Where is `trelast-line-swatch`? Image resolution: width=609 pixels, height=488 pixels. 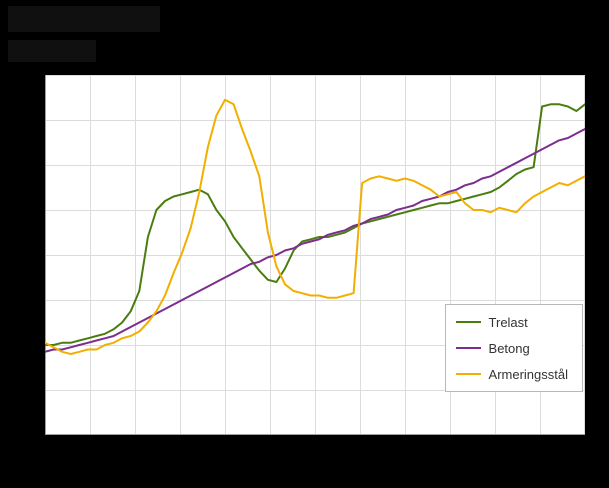
trelast-line-swatch is located at coordinates (468, 322).